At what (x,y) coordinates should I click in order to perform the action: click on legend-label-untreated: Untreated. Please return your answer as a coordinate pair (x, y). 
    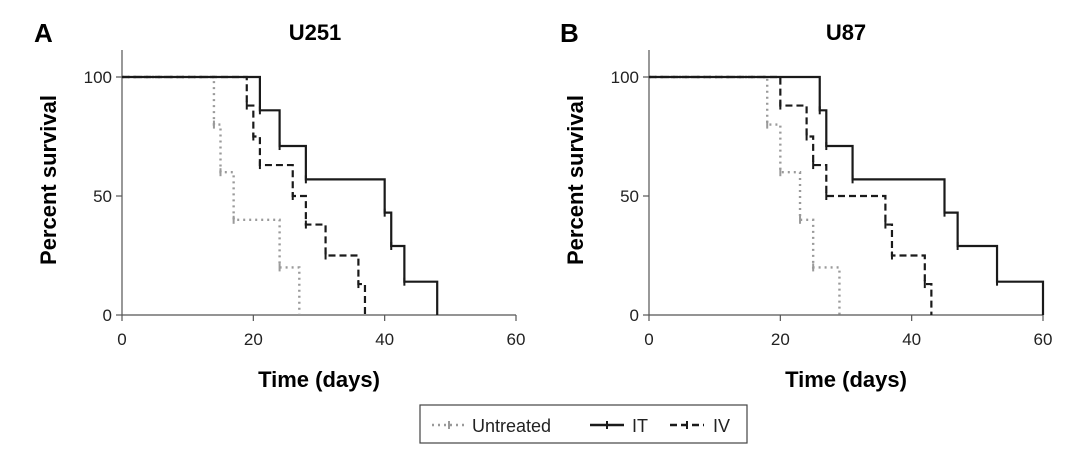
    Looking at the image, I should click on (511, 426).